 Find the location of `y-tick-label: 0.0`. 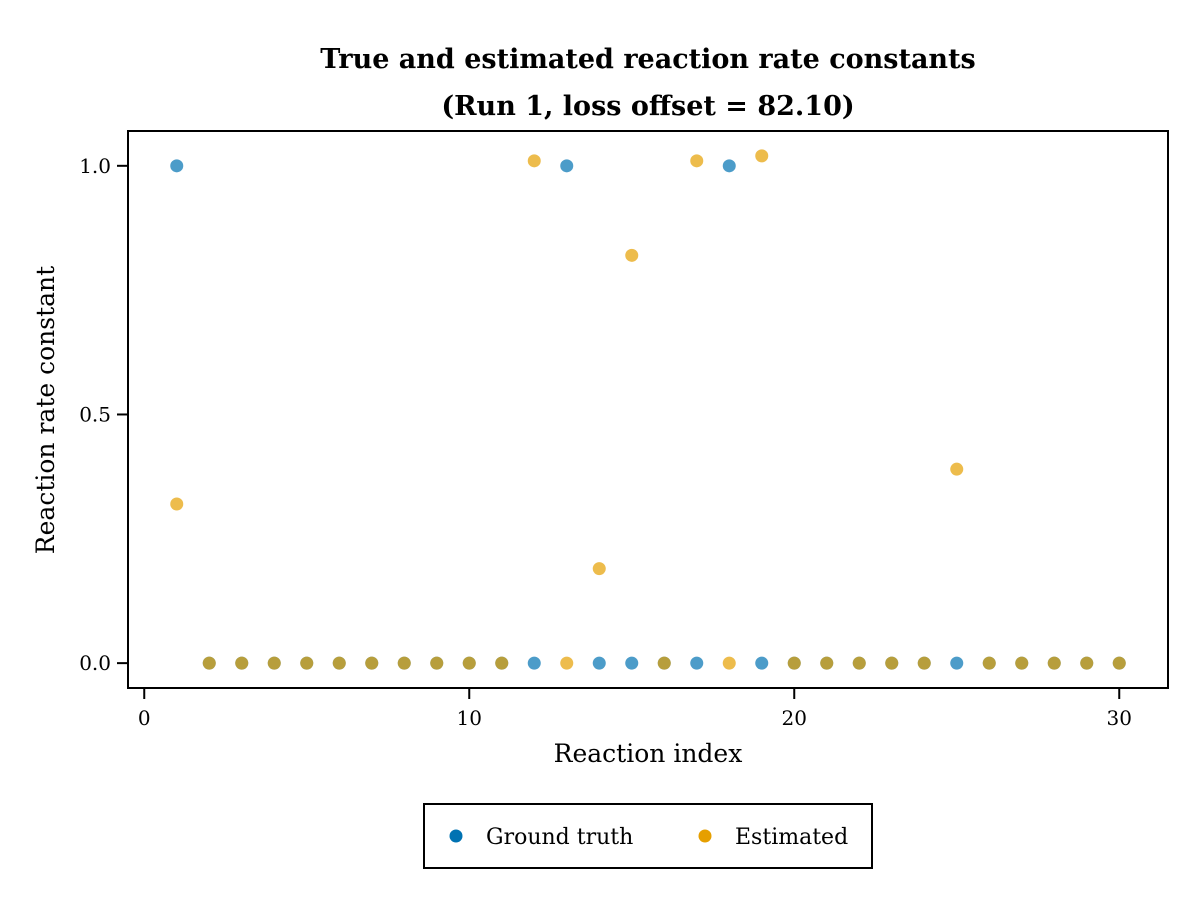

y-tick-label: 0.0 is located at coordinates (95, 663).